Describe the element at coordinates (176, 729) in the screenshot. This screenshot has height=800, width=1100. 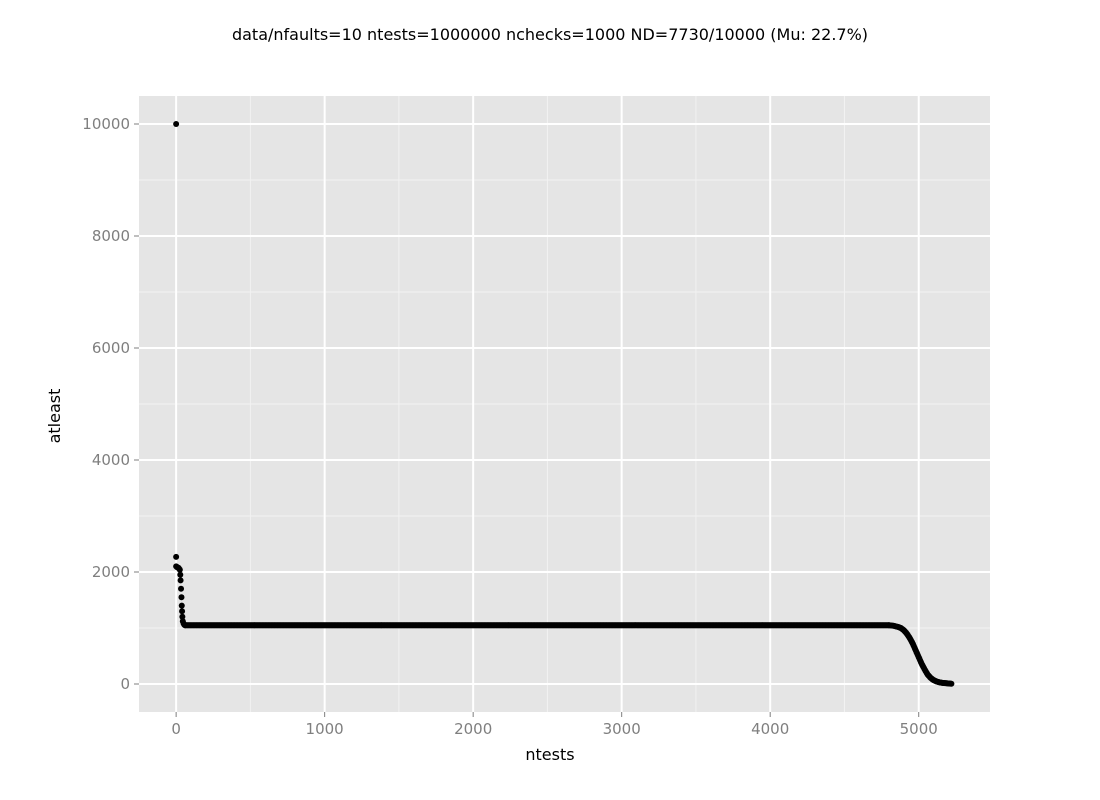
I see `x-tick-label: 0` at that location.